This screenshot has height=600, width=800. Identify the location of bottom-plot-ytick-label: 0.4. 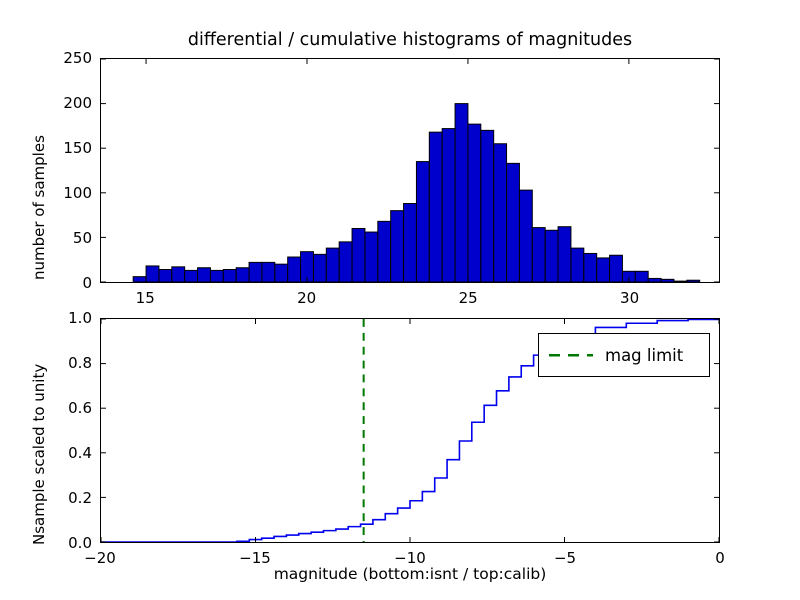
(80, 453).